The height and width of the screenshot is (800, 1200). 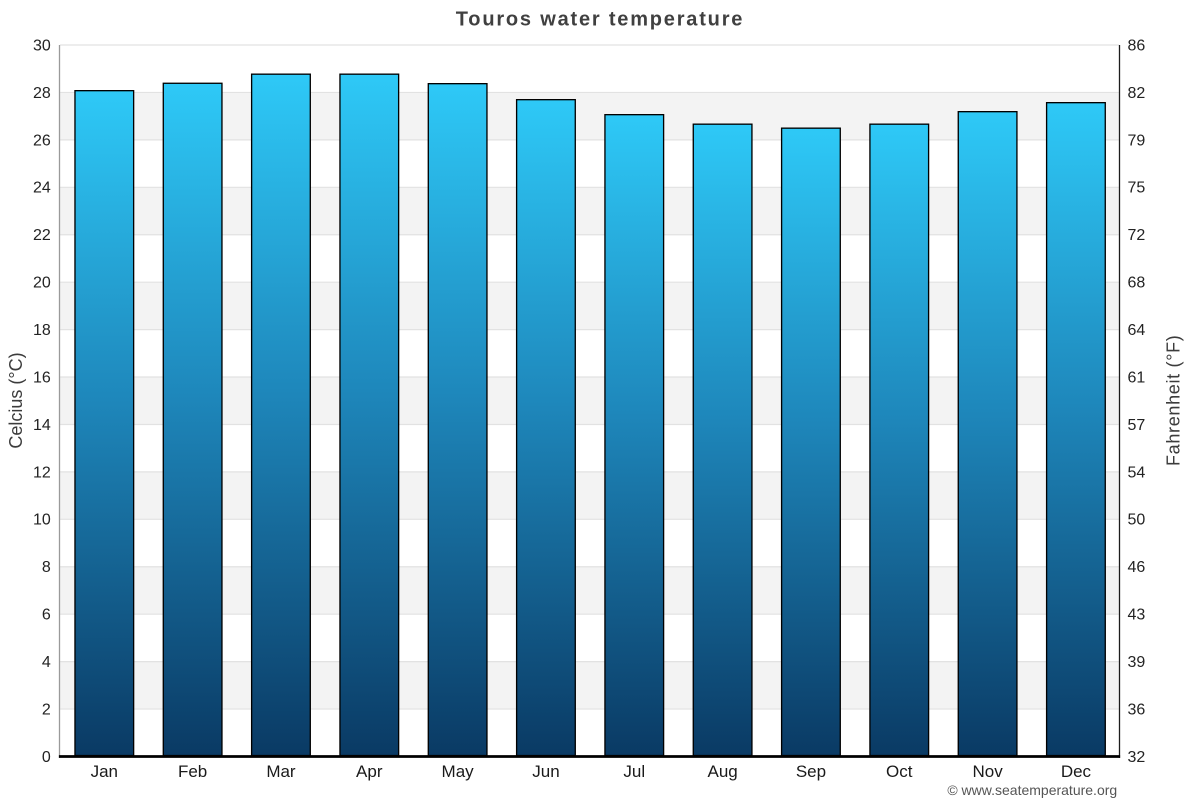 I want to click on svg-text: 61, so click(x=1137, y=377).